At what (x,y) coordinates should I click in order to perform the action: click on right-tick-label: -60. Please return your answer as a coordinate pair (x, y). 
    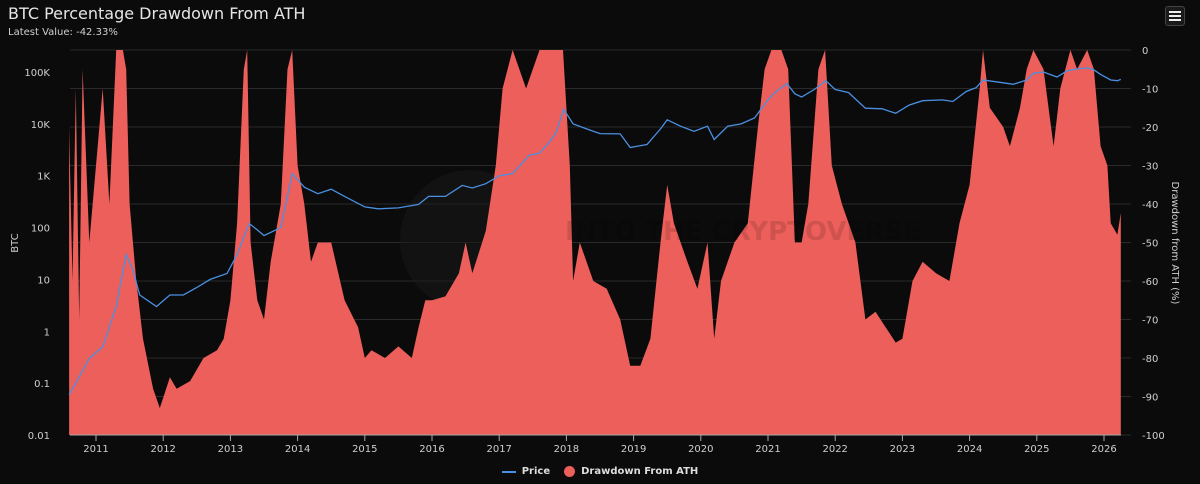
    Looking at the image, I should click on (1150, 282).